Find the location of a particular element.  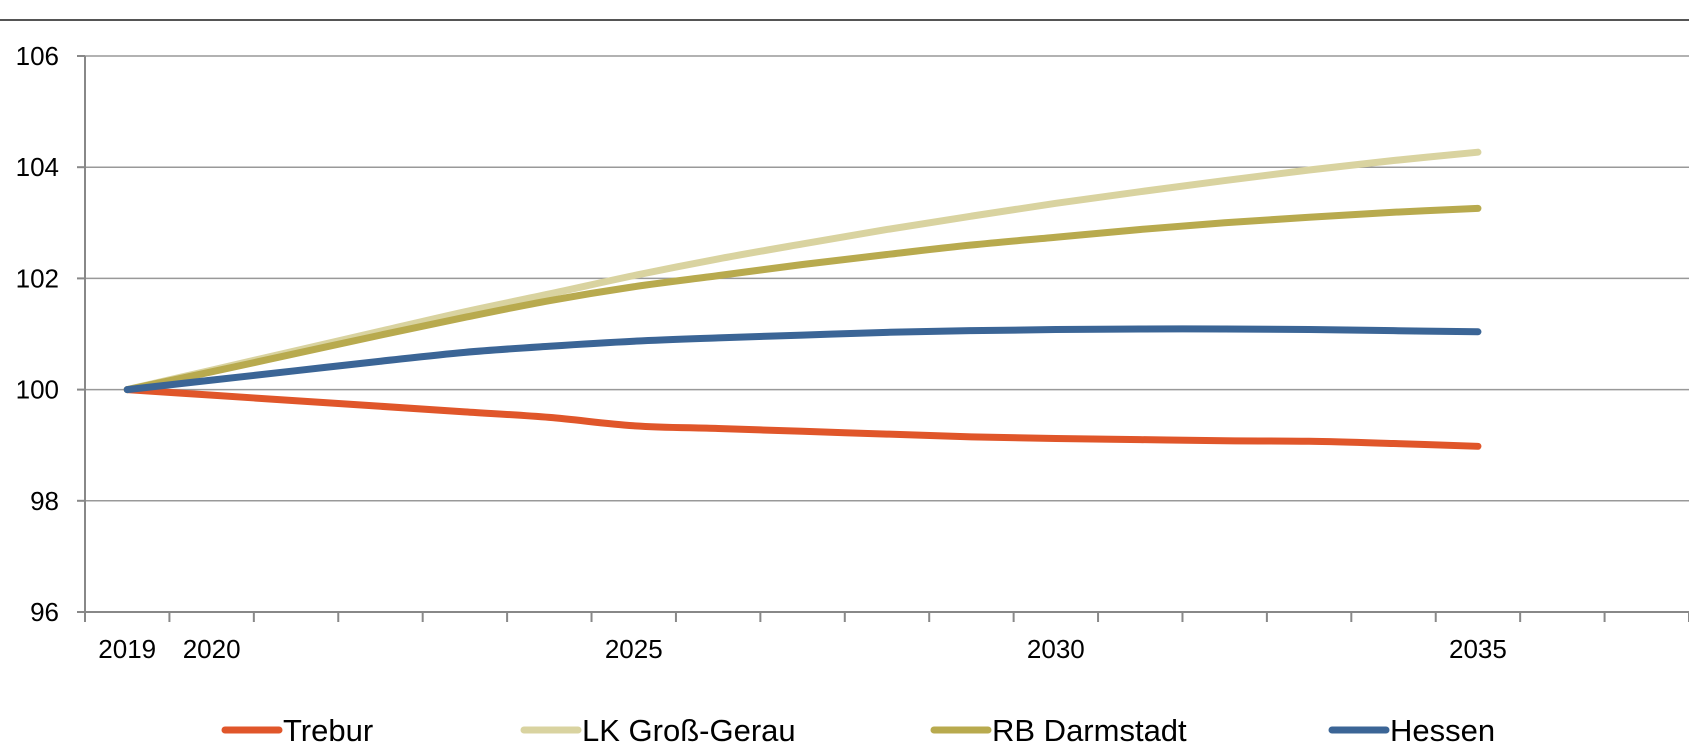

y-tick-label: 98 is located at coordinates (44, 501).